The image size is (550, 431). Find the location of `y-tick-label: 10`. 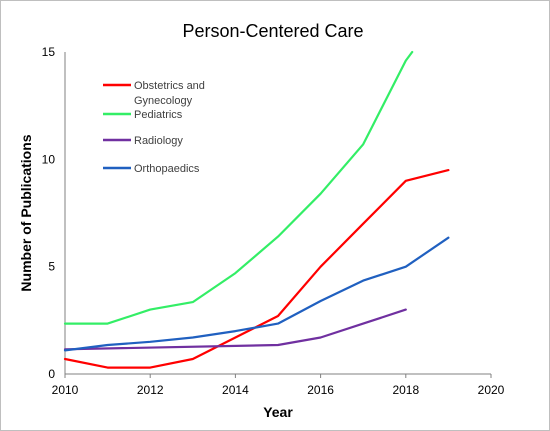

y-tick-label: 10 is located at coordinates (49, 159).